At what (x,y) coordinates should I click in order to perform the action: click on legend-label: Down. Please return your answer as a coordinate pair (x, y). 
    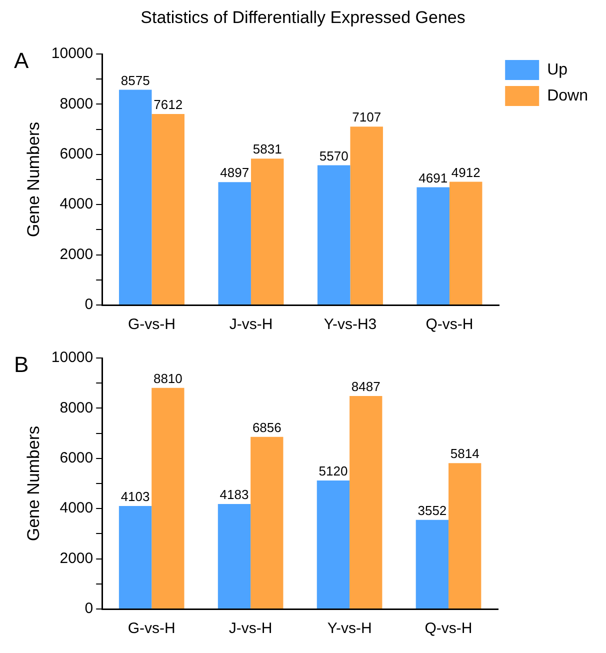
    Looking at the image, I should click on (567, 95).